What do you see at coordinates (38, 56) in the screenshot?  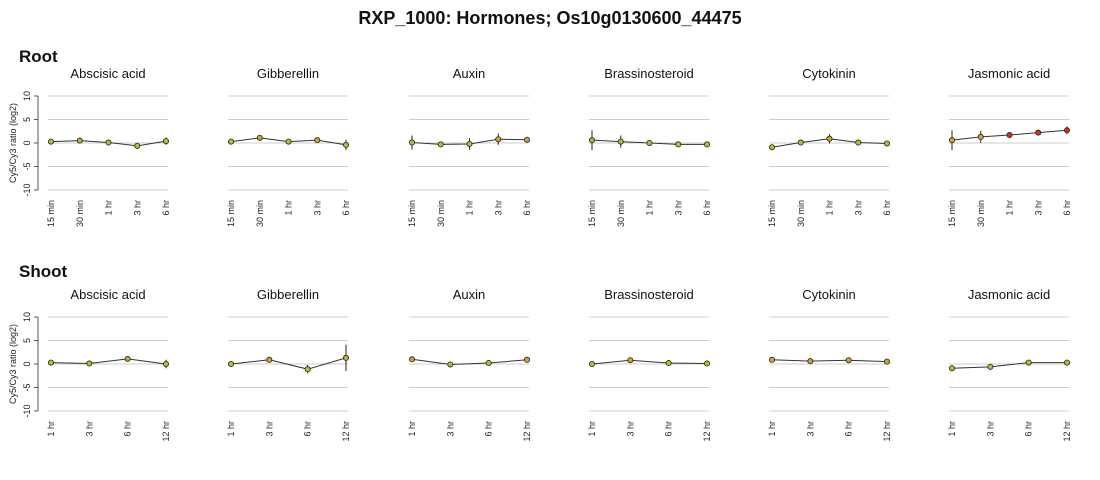 I see `root-section-title: Root` at bounding box center [38, 56].